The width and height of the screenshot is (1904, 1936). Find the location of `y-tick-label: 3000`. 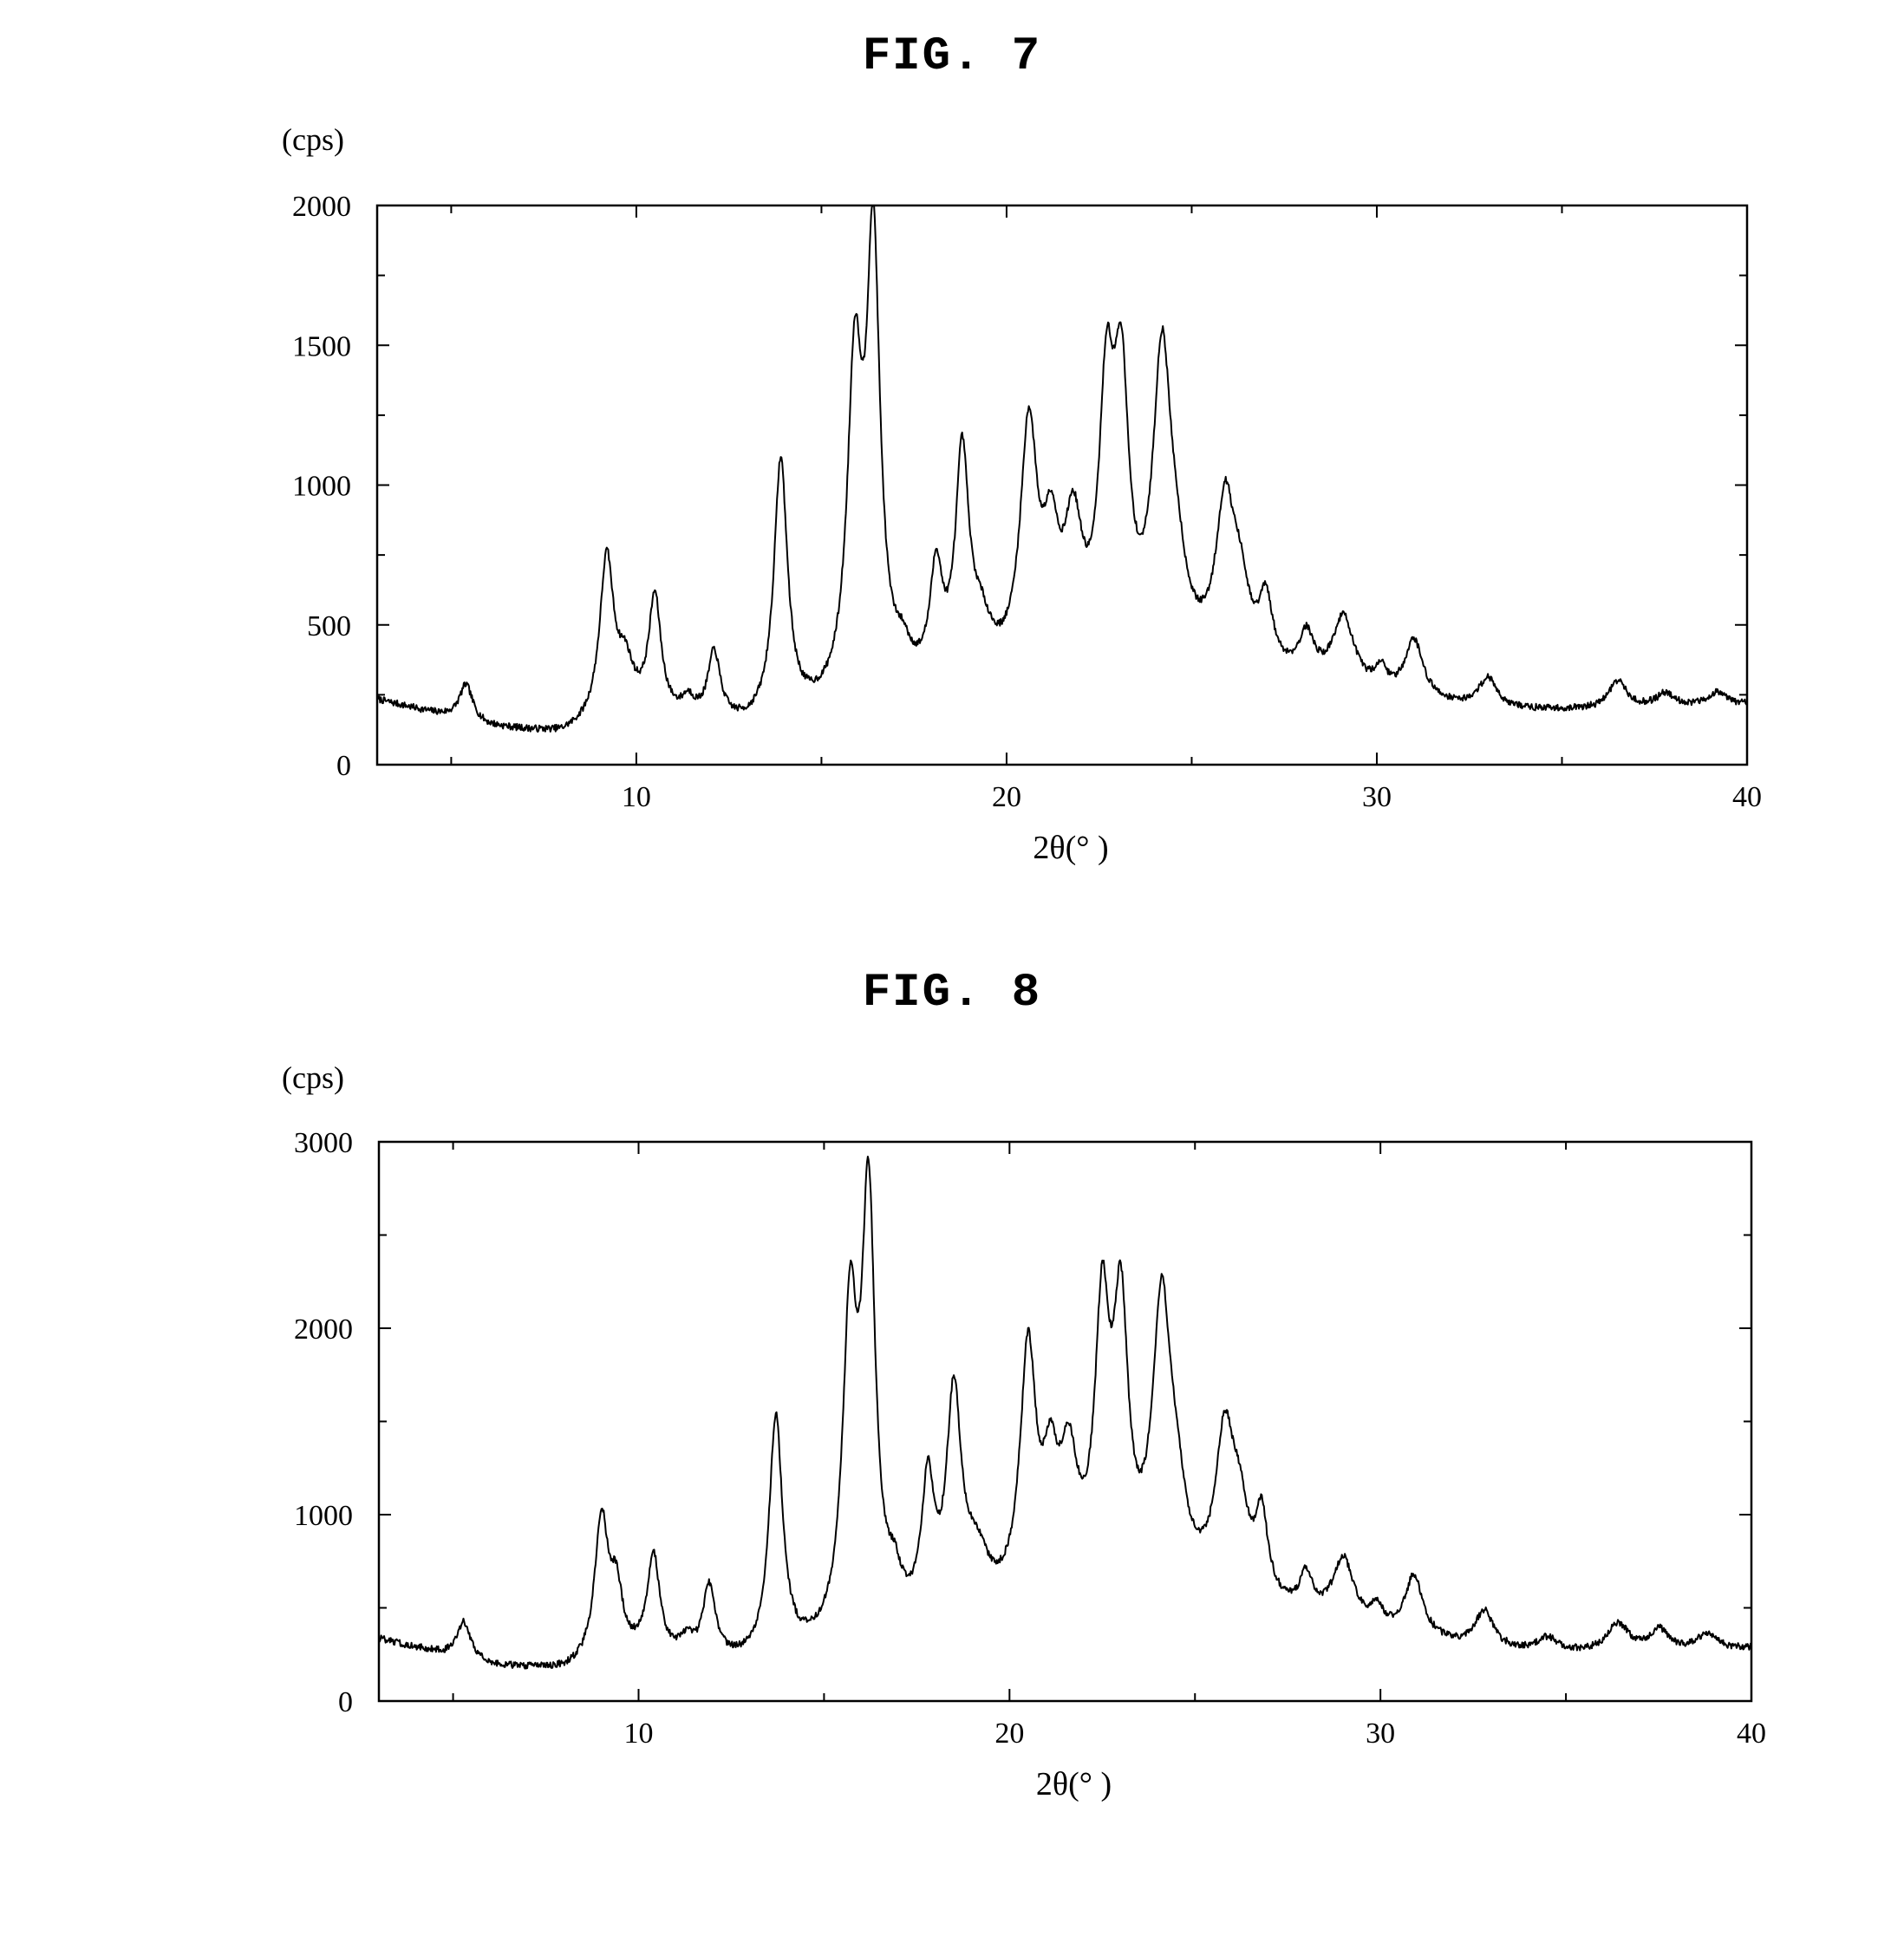

y-tick-label: 3000 is located at coordinates (323, 1143).